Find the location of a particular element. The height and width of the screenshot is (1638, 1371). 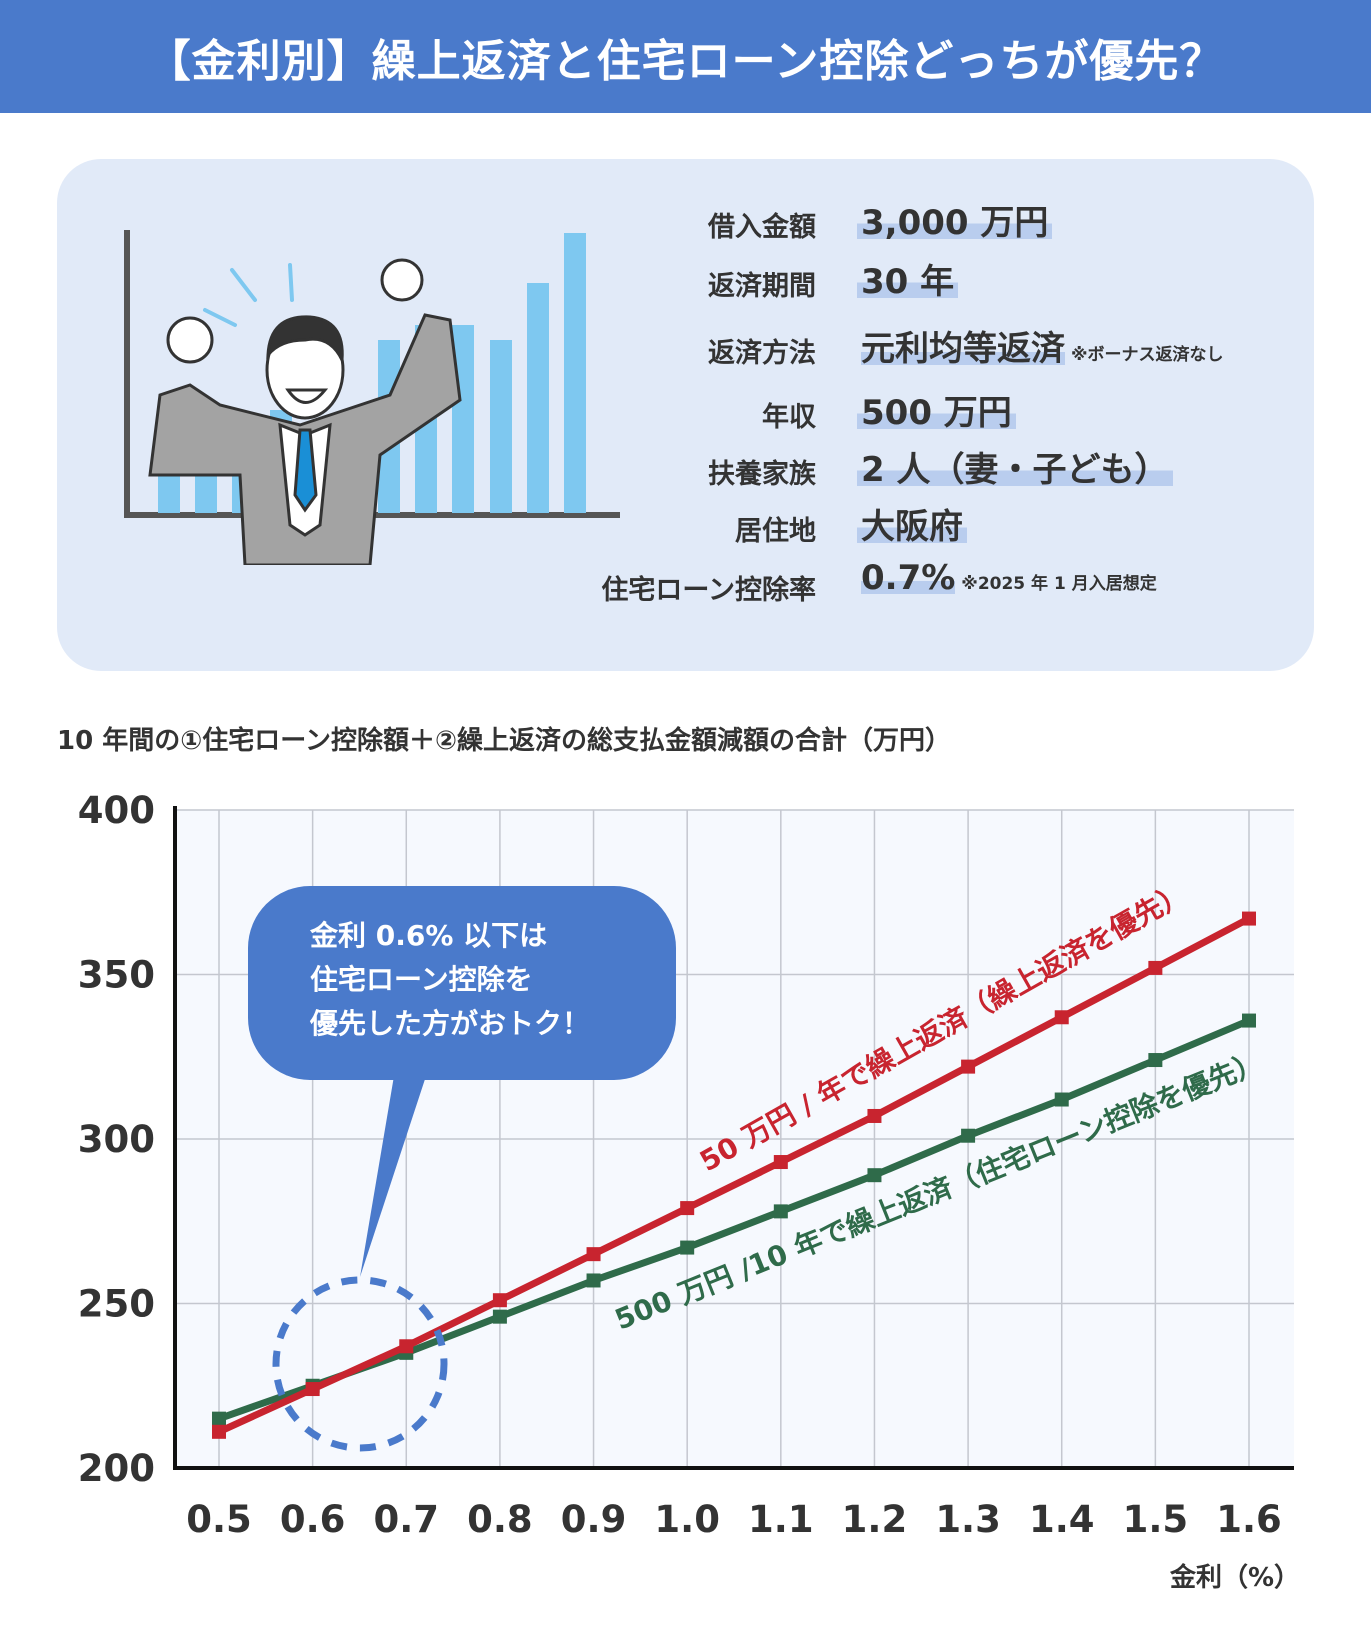

y-tick-label: 400 is located at coordinates (116, 810).